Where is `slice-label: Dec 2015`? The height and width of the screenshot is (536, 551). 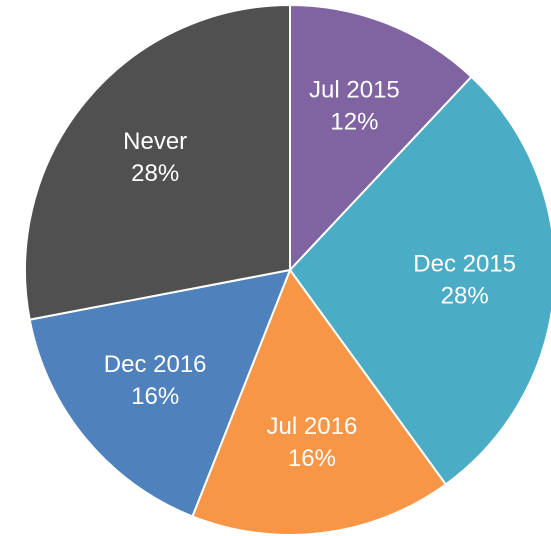
slice-label: Dec 2015 is located at coordinates (464, 263).